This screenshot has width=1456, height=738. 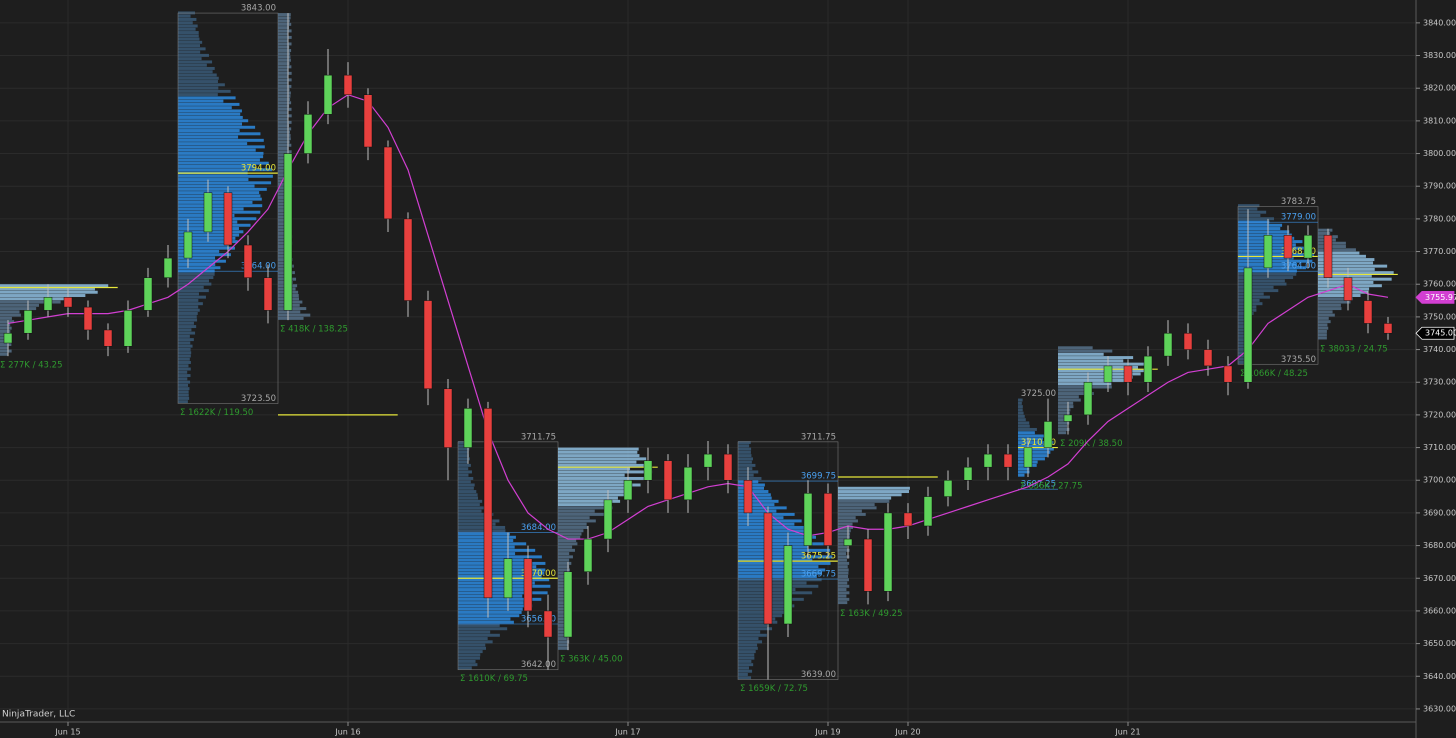 I want to click on val-label: 3656.00, so click(x=538, y=619).